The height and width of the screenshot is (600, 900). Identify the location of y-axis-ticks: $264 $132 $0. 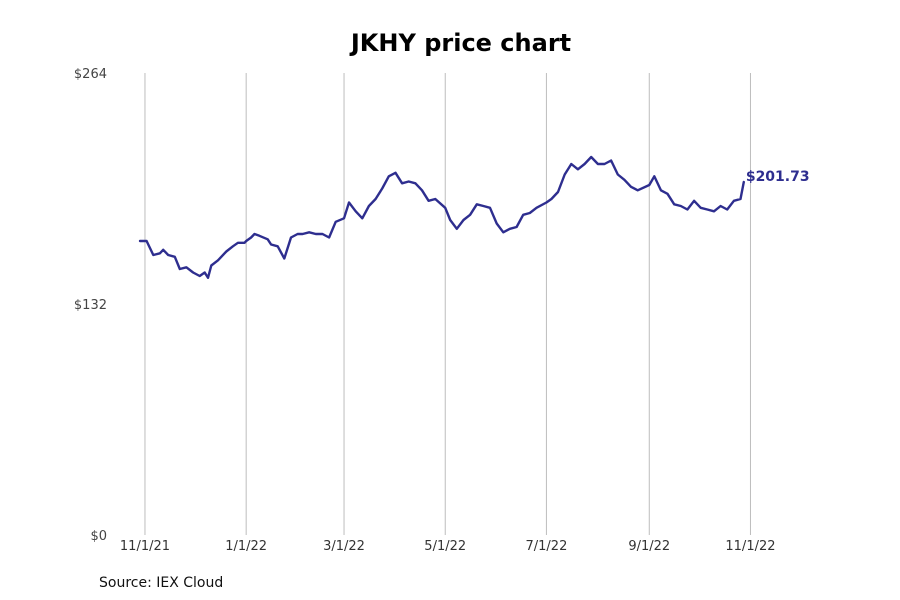
(90, 305).